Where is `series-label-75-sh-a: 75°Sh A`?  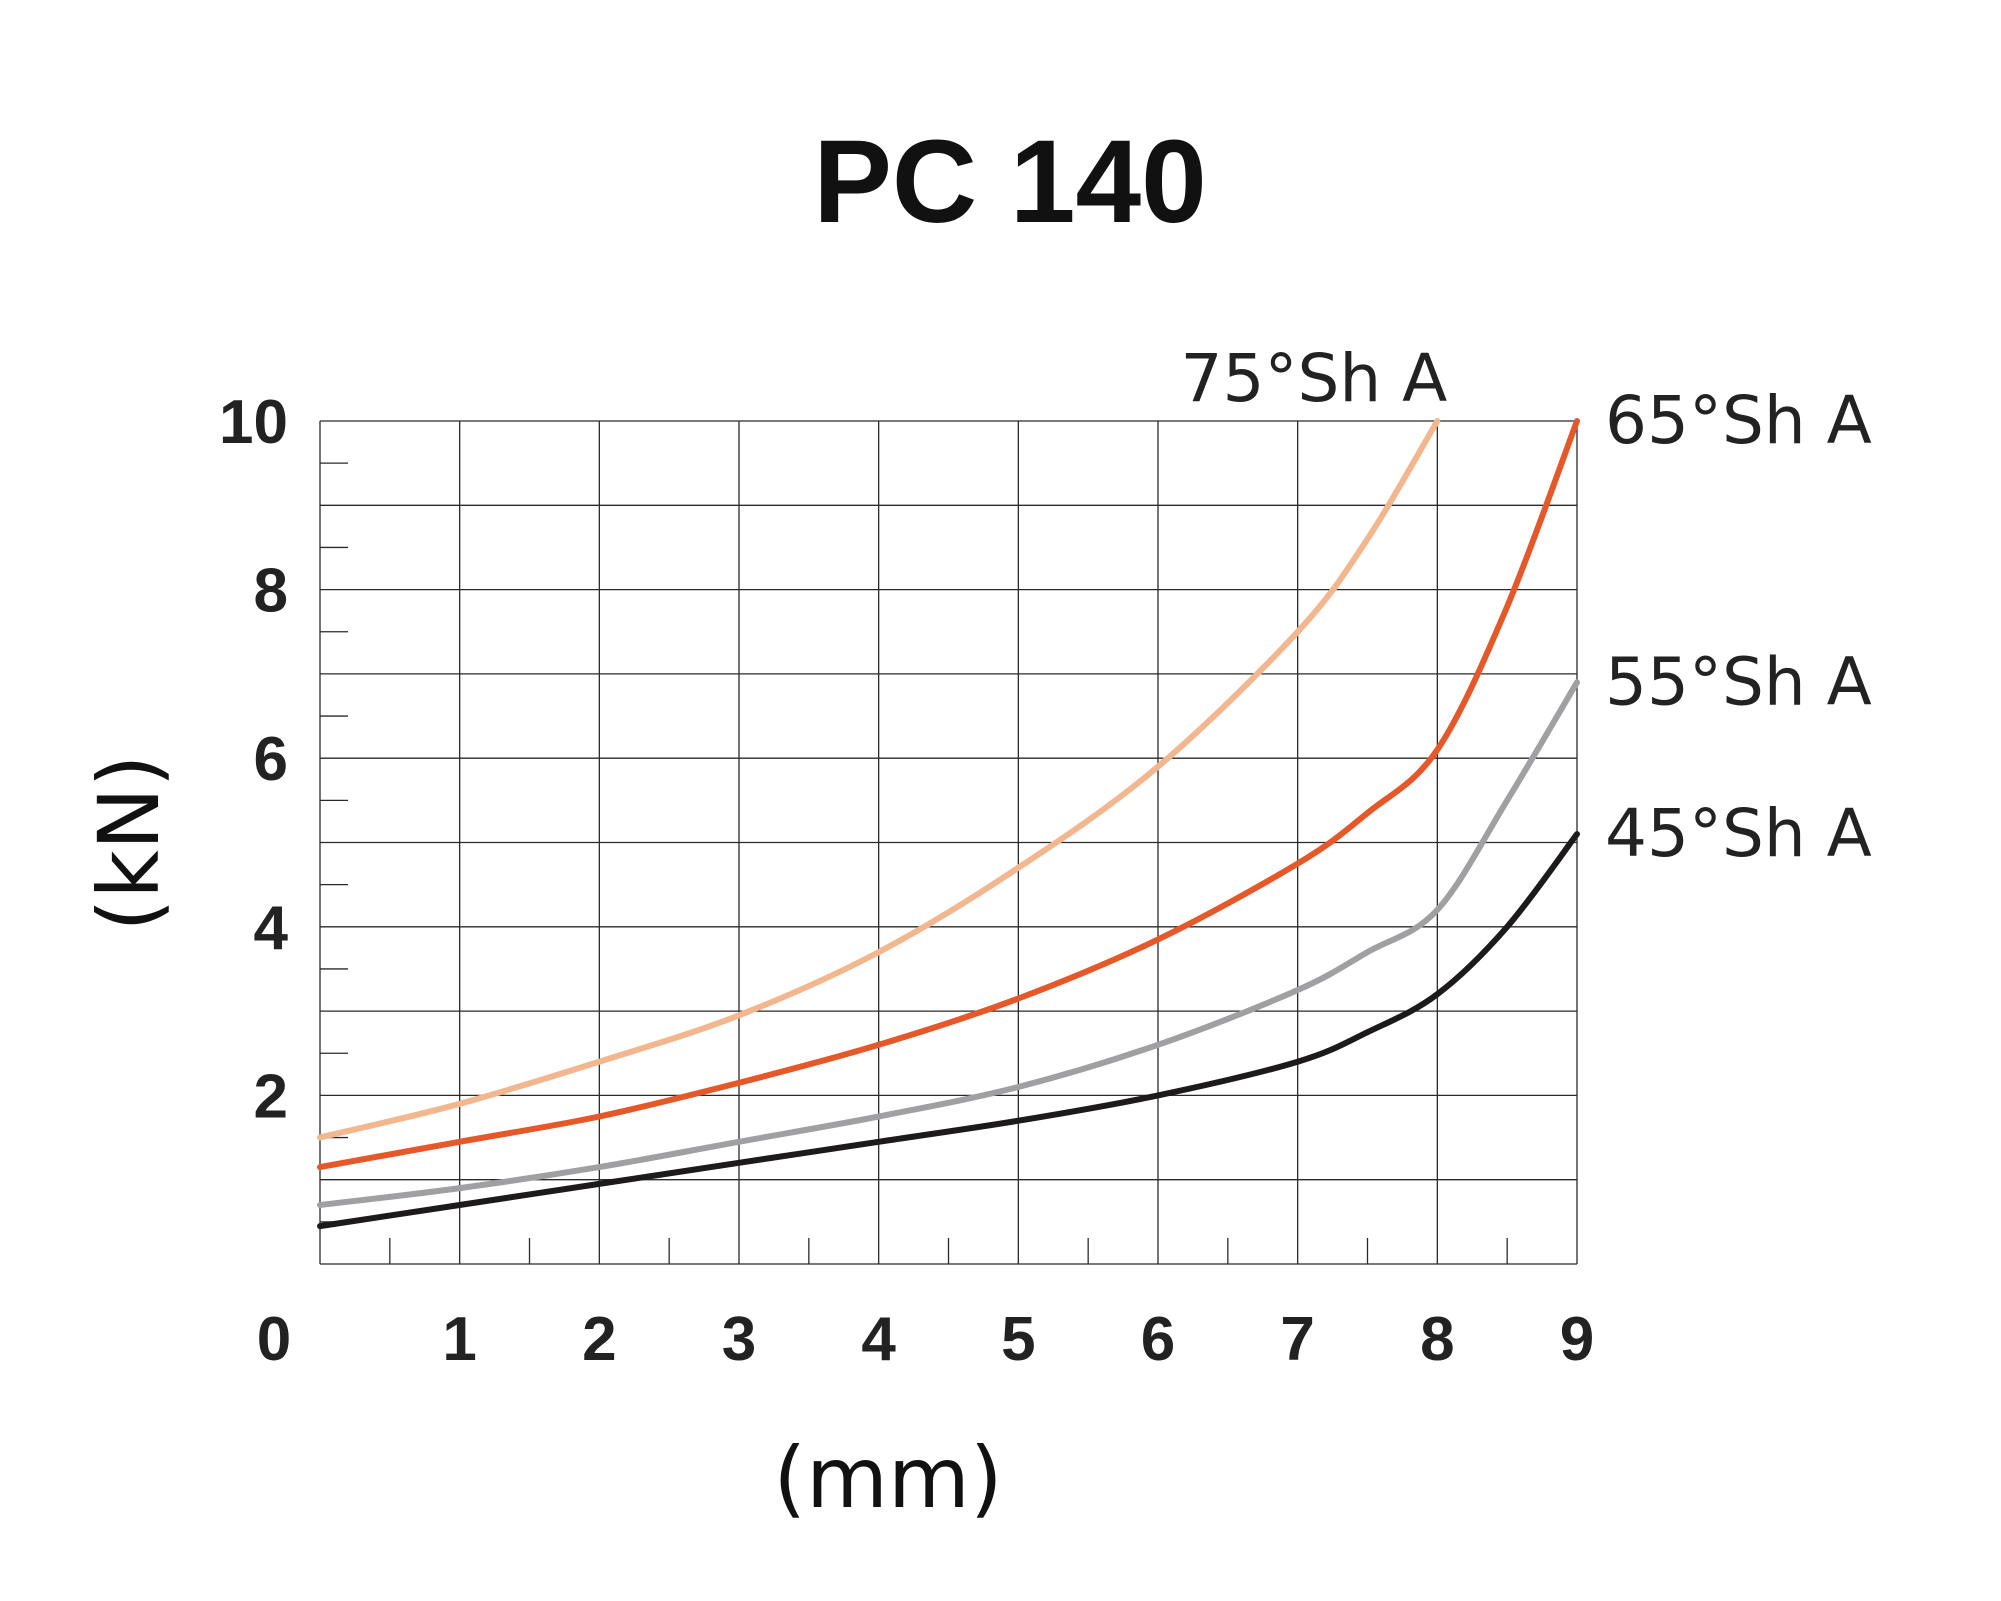 series-label-75-sh-a: 75°Sh A is located at coordinates (1313, 378).